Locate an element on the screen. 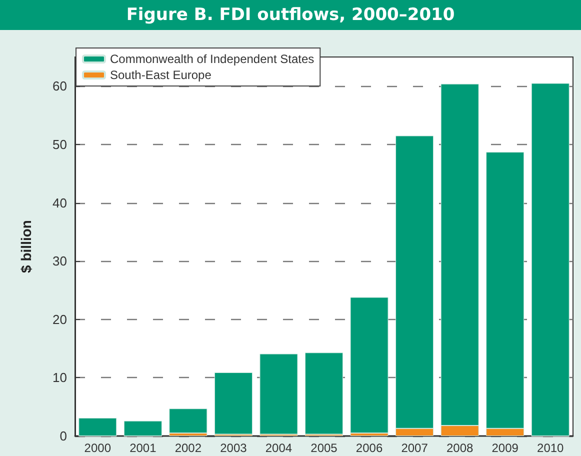 The image size is (581, 456). x-tick-label: 2006 is located at coordinates (369, 448).